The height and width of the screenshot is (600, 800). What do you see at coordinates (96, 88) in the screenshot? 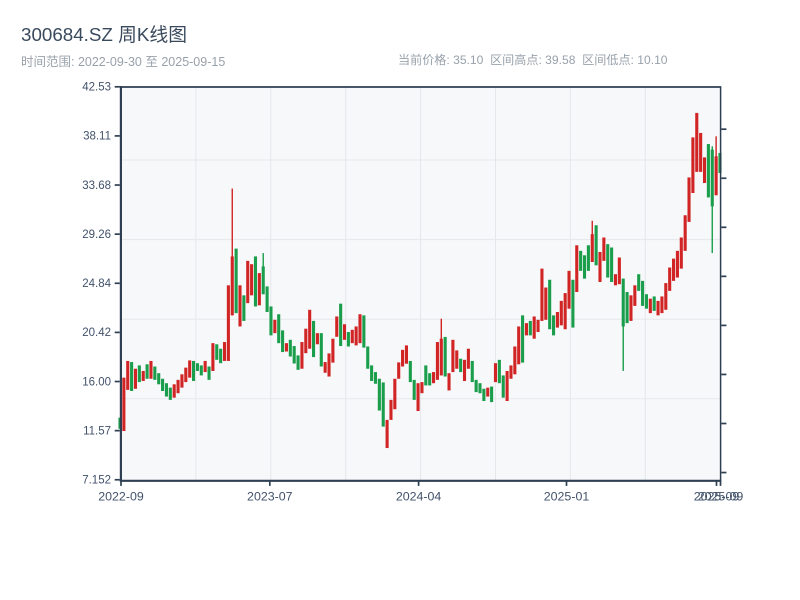
I see `svg-text: 42.53` at bounding box center [96, 88].